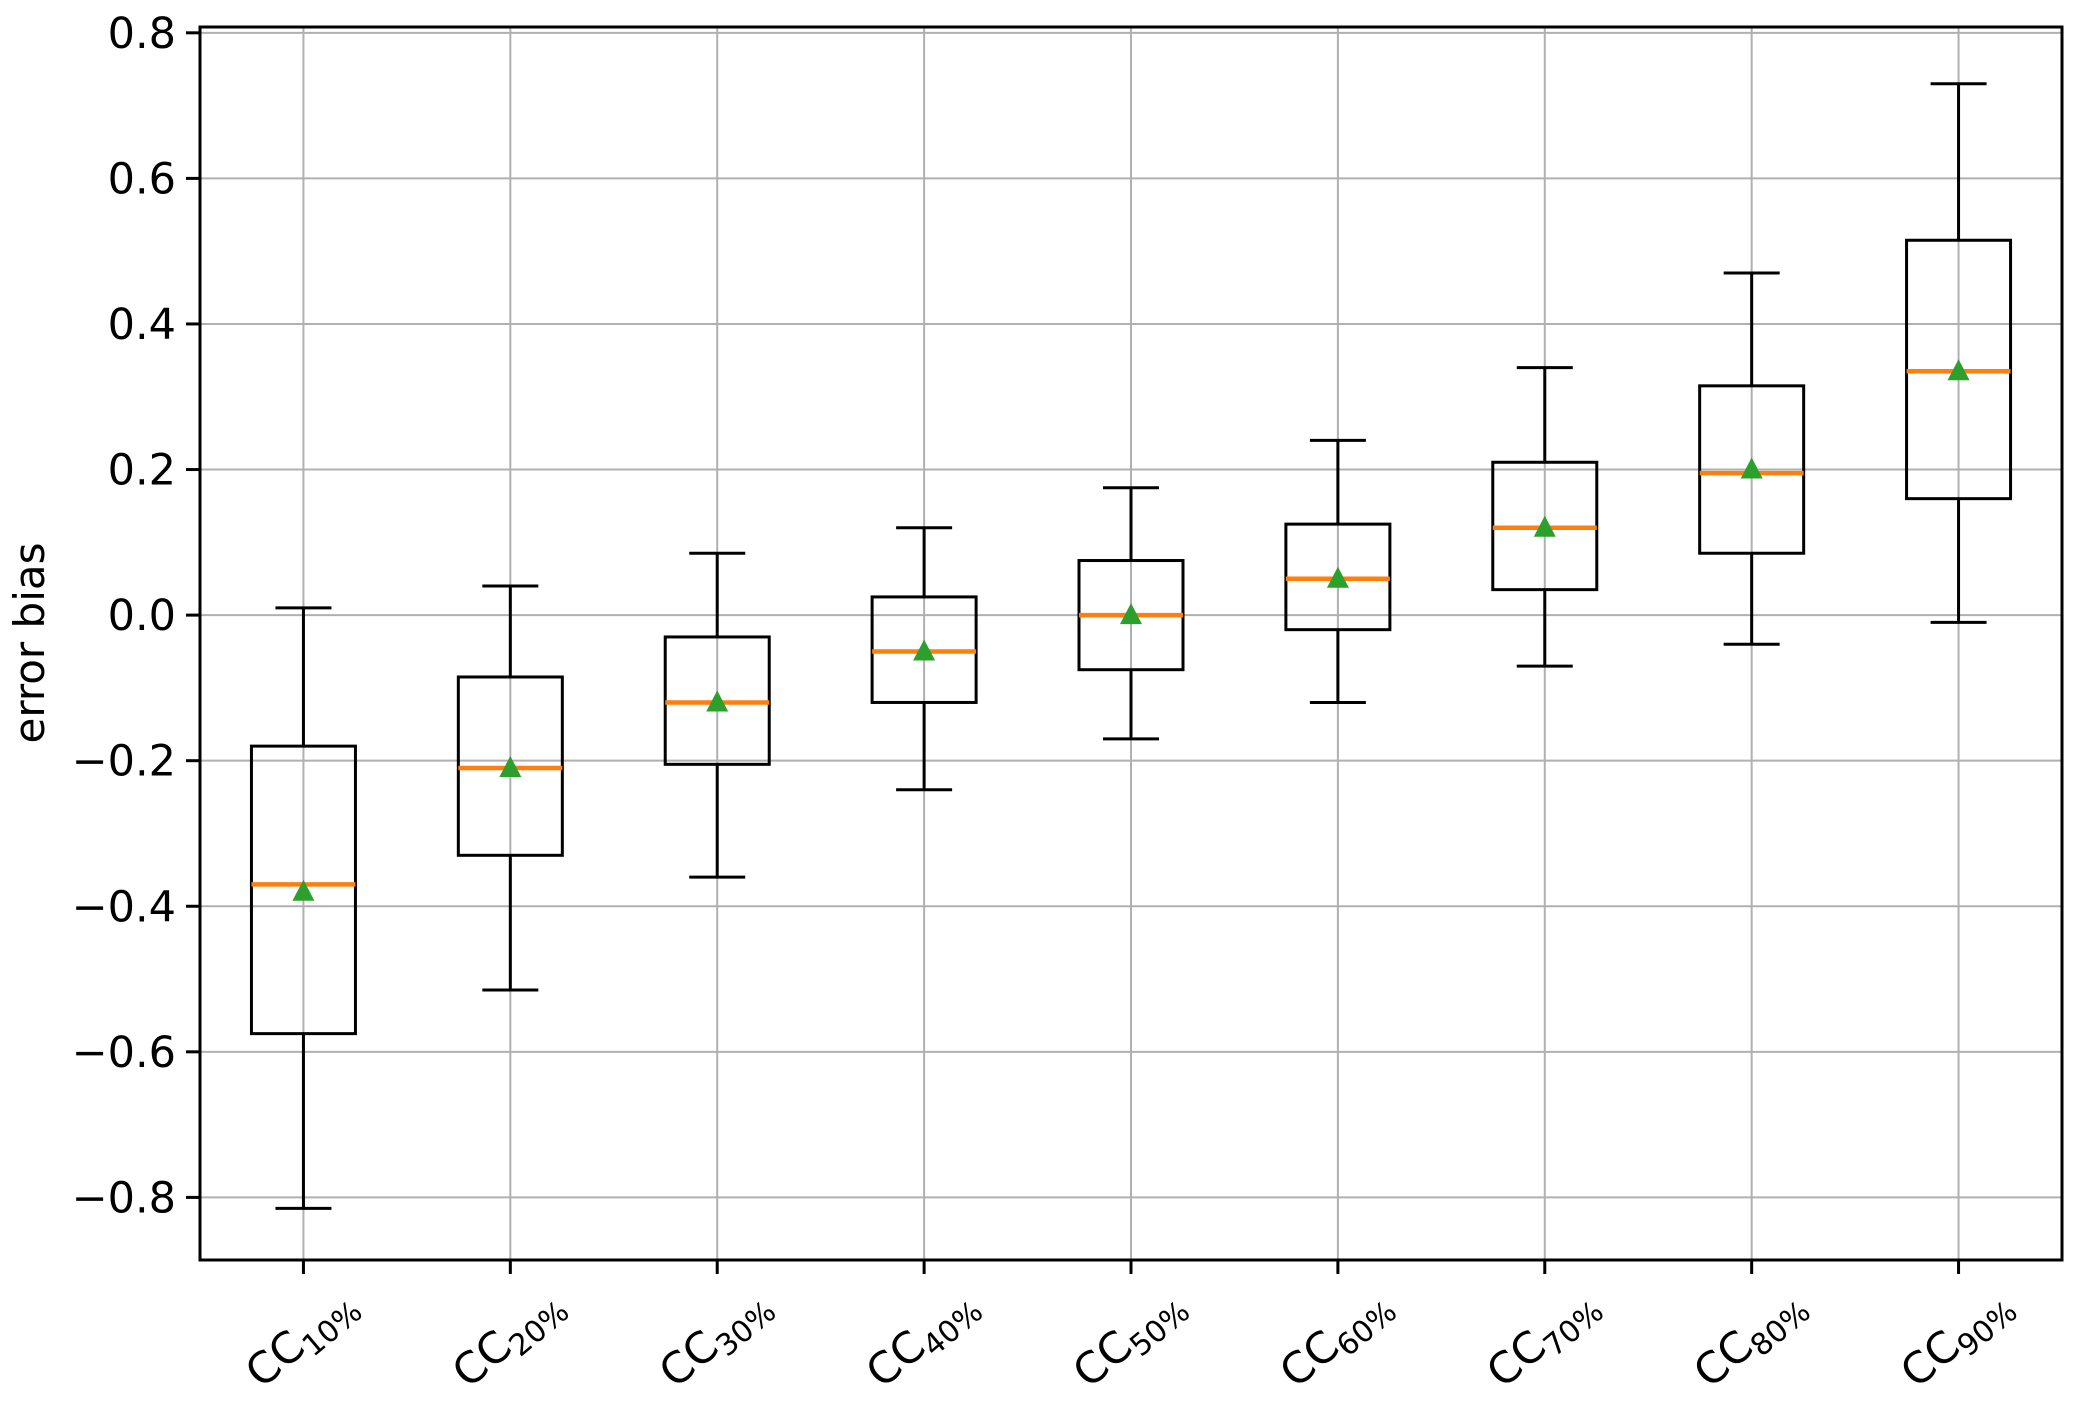  Describe the element at coordinates (1130, 1340) in the screenshot. I see `x-tick-label: CC50%` at that location.